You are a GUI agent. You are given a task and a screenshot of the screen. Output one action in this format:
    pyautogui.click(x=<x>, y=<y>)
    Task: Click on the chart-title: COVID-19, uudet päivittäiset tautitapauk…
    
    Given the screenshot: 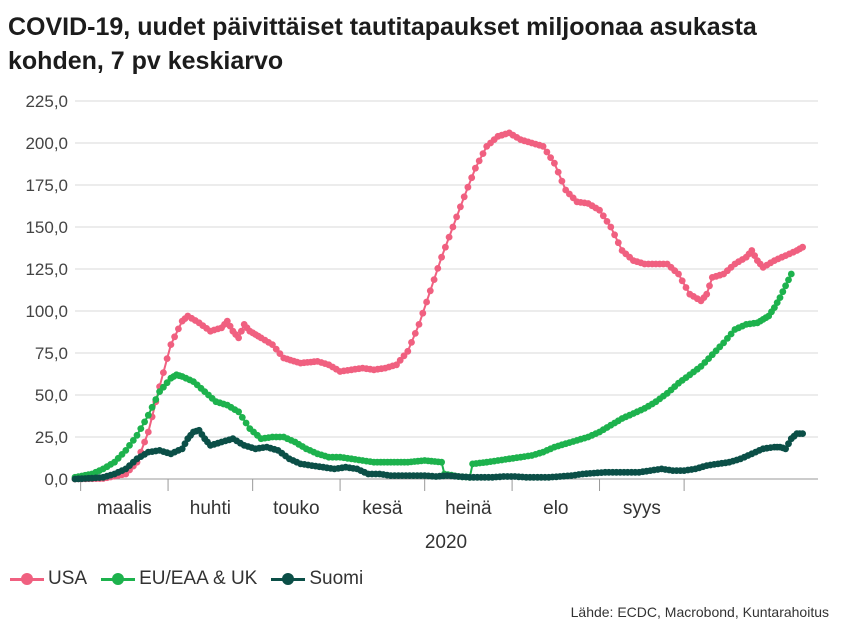 What is the action you would take?
    pyautogui.click(x=382, y=44)
    